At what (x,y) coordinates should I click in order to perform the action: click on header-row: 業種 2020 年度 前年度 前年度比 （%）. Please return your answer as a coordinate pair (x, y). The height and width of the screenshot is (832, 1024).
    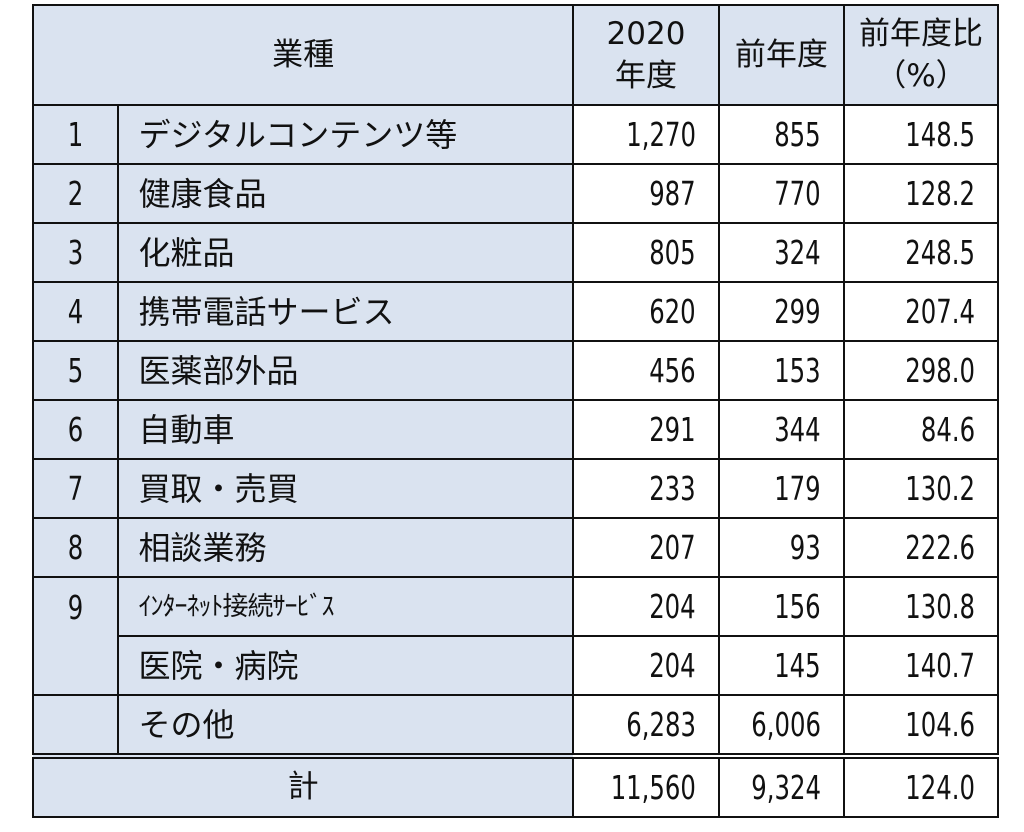
    Looking at the image, I should click on (515, 55).